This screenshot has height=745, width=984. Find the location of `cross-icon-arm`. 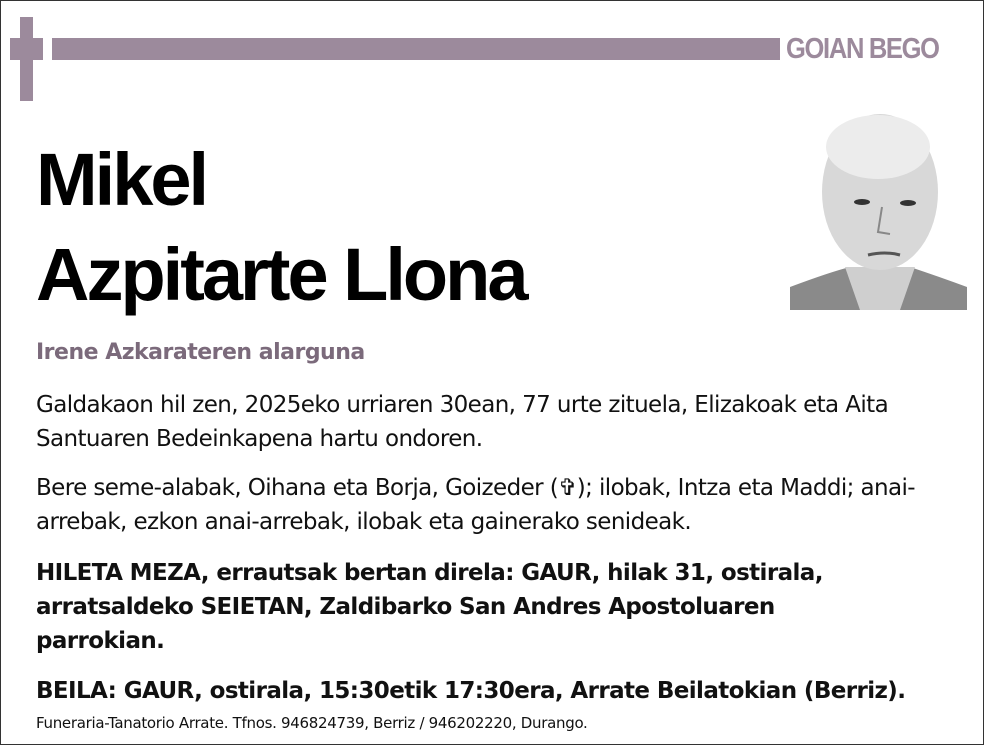

cross-icon-arm is located at coordinates (26, 49).